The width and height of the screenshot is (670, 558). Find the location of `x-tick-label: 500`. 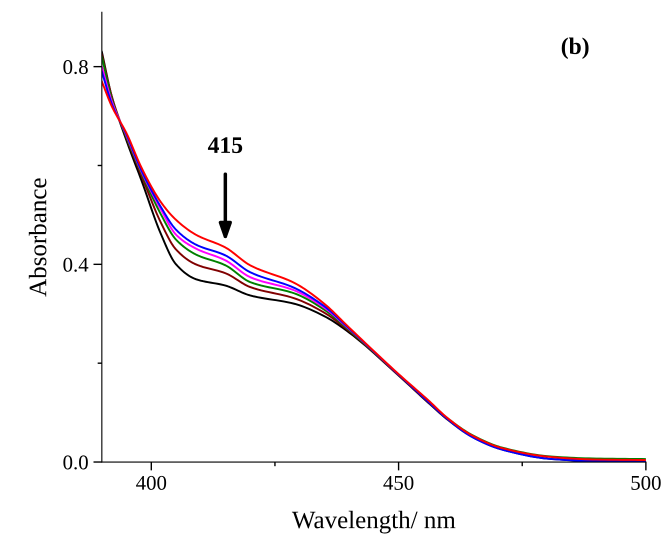

x-tick-label: 500 is located at coordinates (646, 483).